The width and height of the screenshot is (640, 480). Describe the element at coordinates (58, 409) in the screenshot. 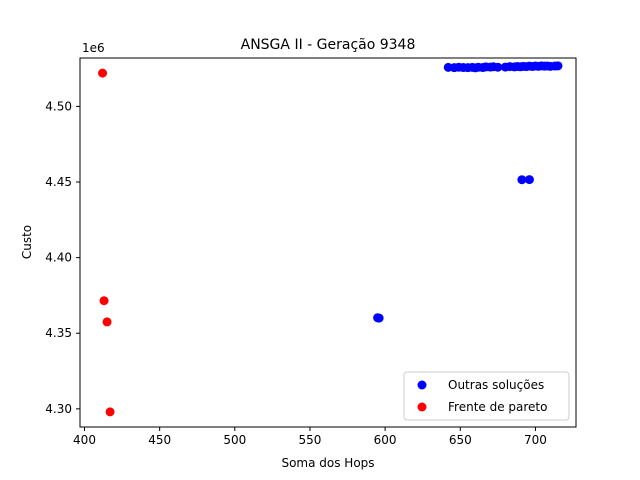

I see `y-tick-label-0: 4.30` at that location.